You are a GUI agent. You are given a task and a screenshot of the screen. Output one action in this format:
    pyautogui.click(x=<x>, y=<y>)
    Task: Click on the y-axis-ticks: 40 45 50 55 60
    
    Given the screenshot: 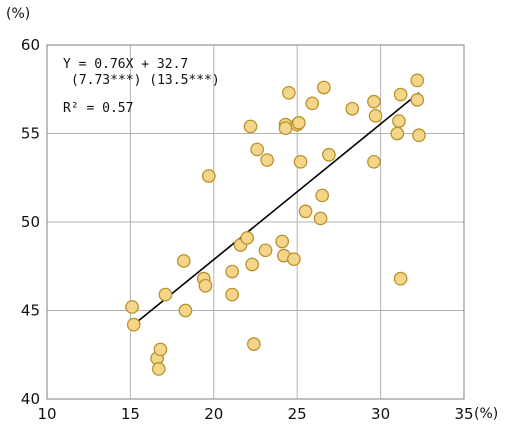 What is the action you would take?
    pyautogui.click(x=30, y=222)
    